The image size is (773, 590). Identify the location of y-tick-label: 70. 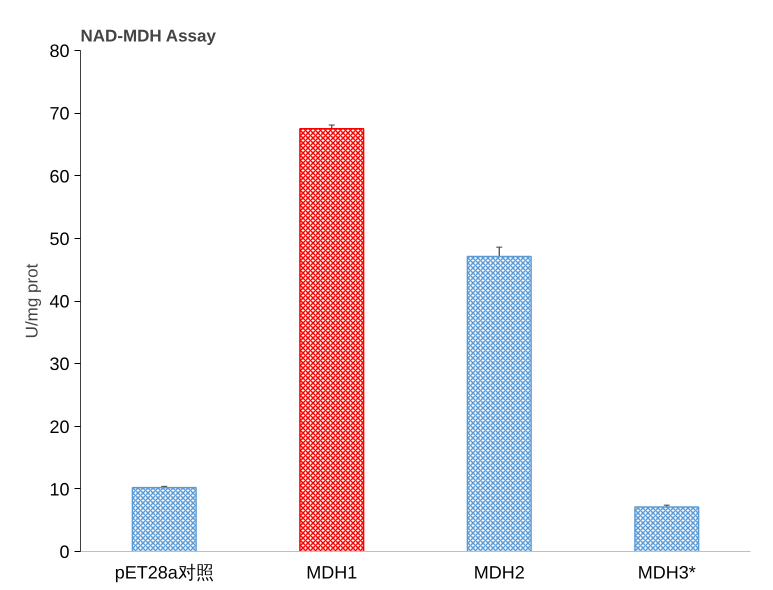
(59, 114).